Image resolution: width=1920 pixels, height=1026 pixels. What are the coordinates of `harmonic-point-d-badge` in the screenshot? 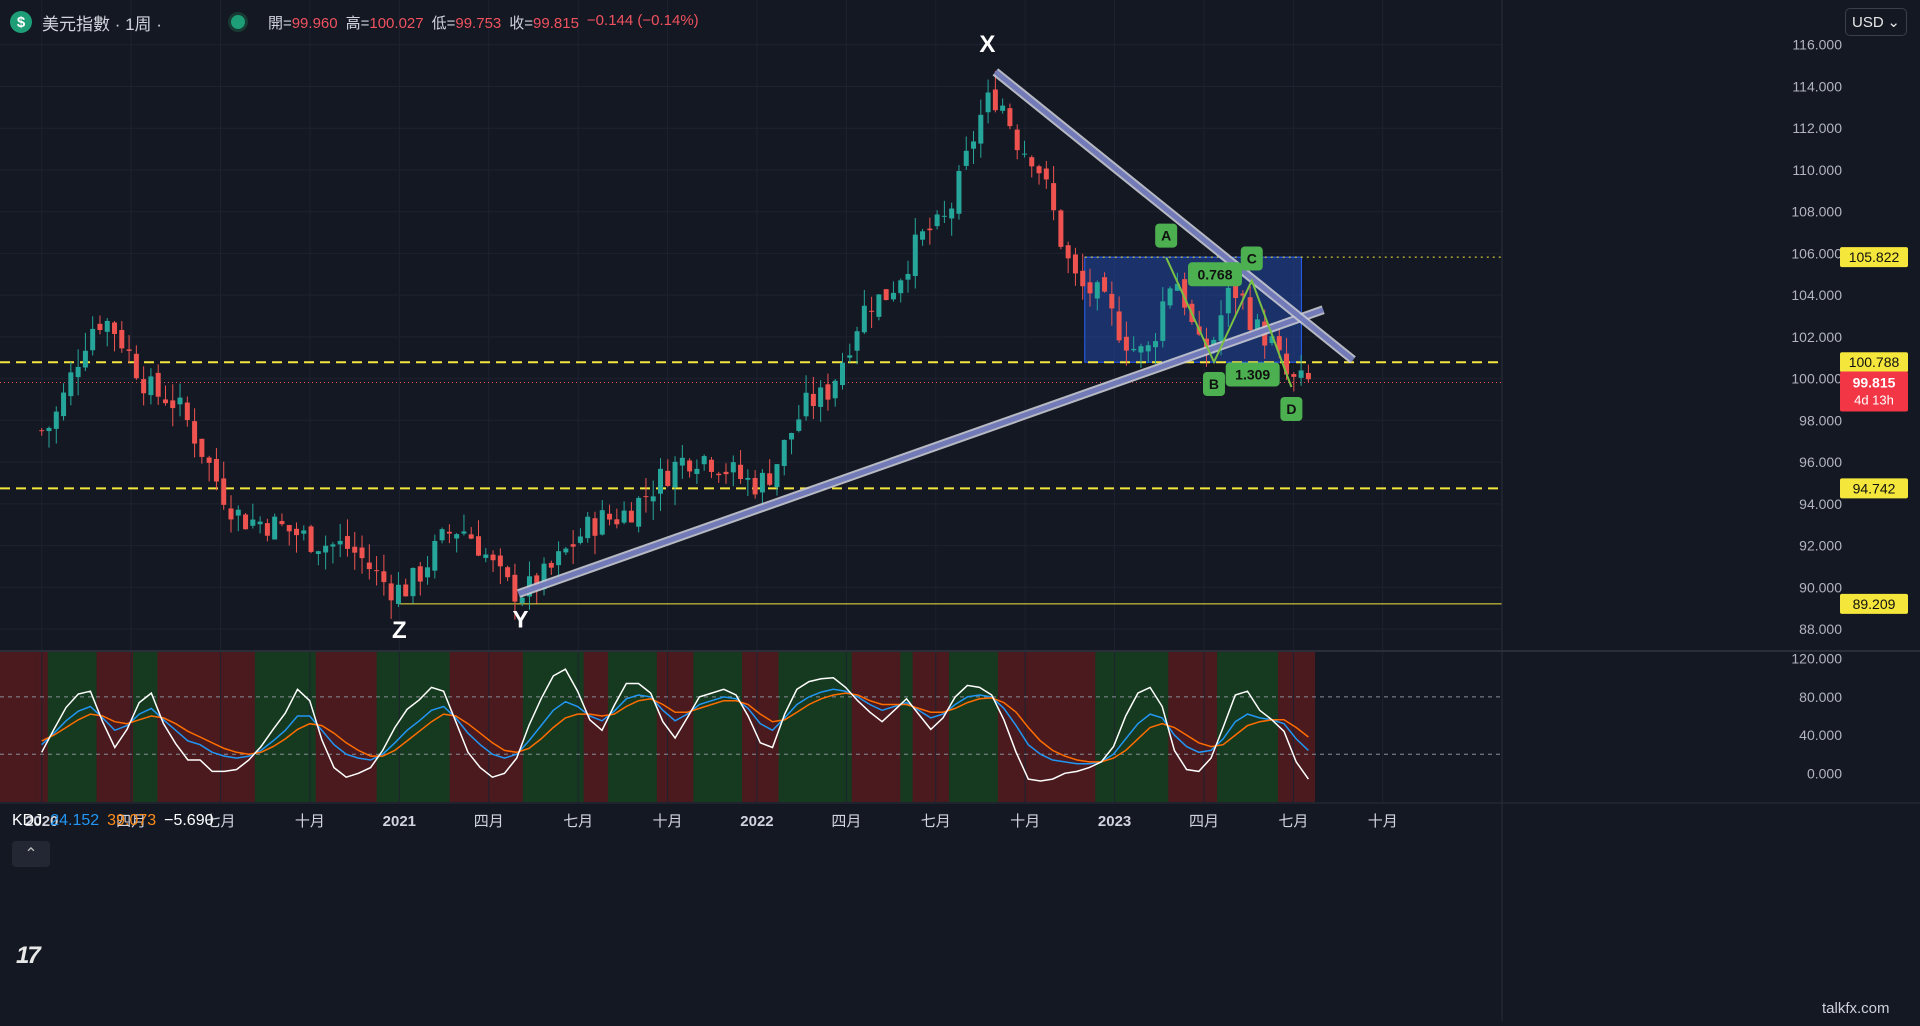 It's located at (1291, 409).